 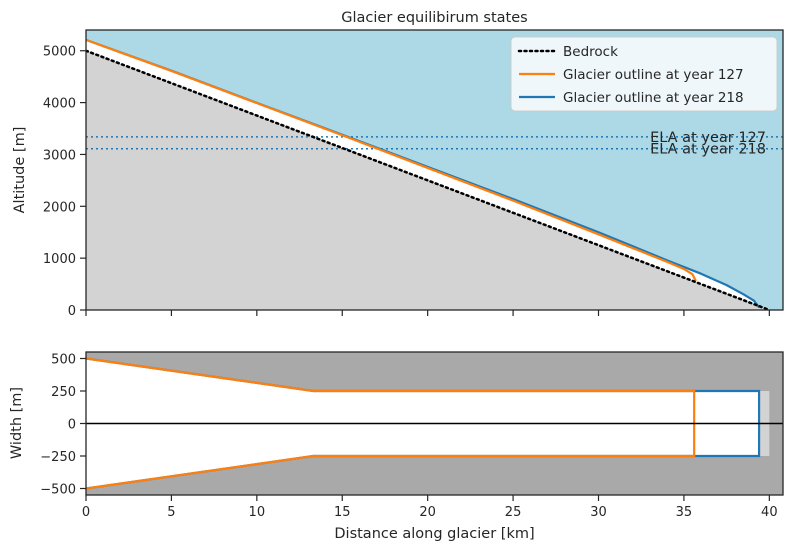 I want to click on bottom-x-tick-label: 15, so click(x=342, y=512).